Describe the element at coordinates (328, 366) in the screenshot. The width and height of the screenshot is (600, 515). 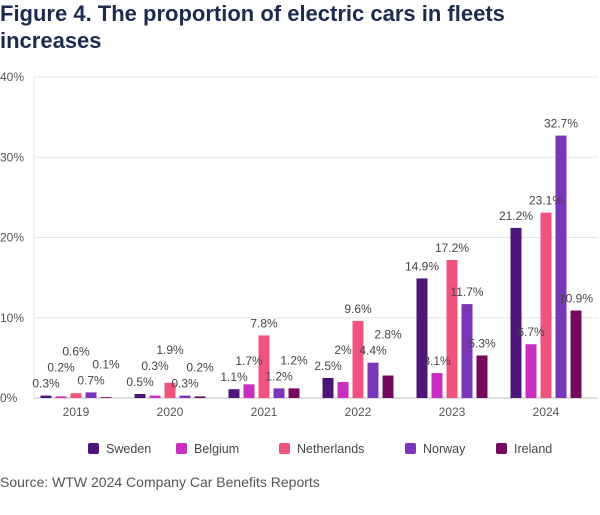
I see `data-label: 2.5%` at that location.